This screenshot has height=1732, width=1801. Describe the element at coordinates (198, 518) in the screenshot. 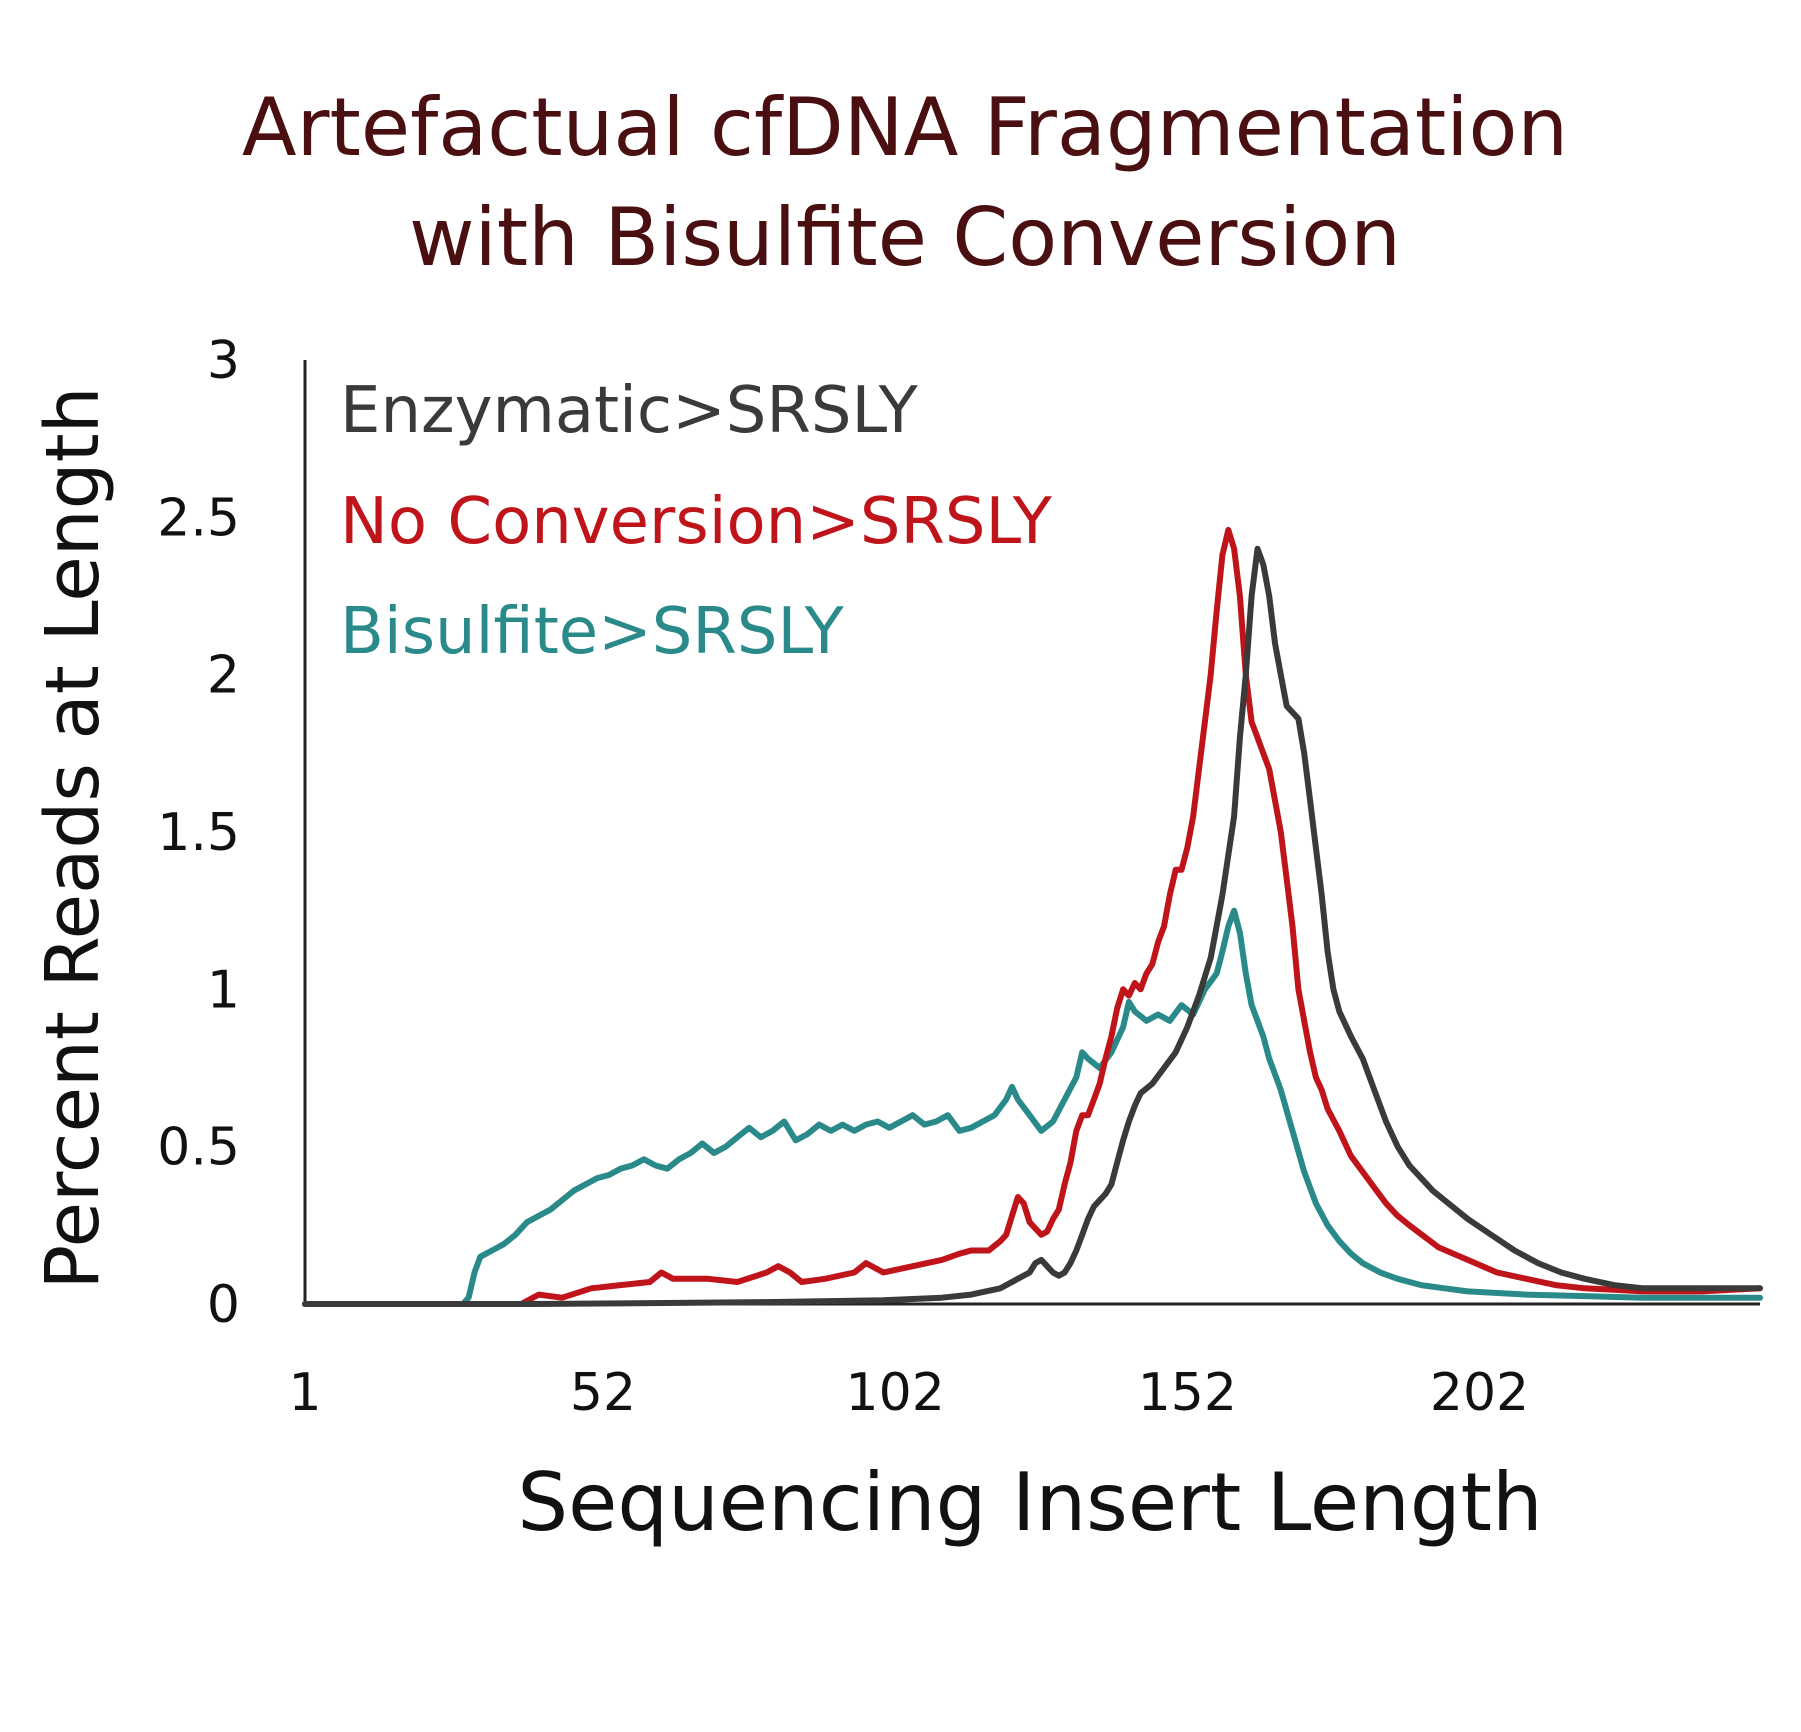

I see `y-tick-label: 2.5` at that location.